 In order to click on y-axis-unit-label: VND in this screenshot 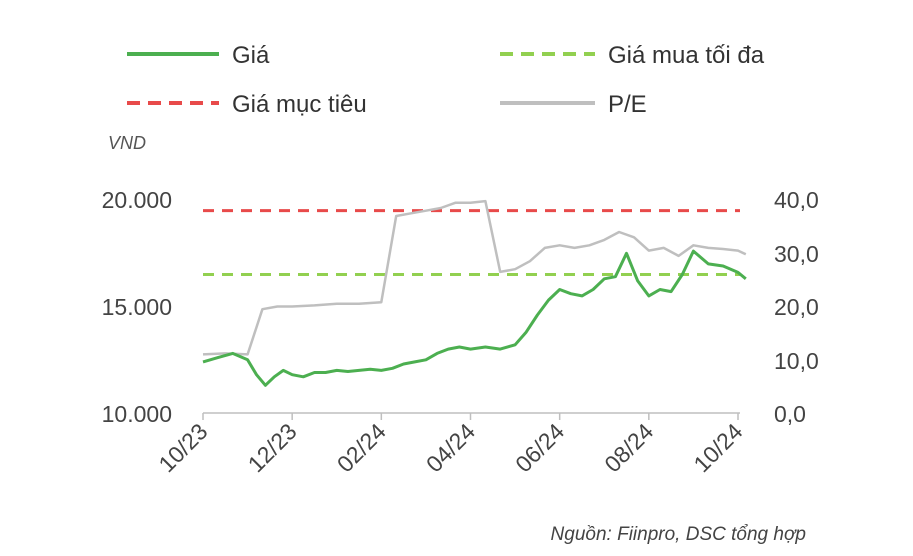, I will do `click(127, 143)`.